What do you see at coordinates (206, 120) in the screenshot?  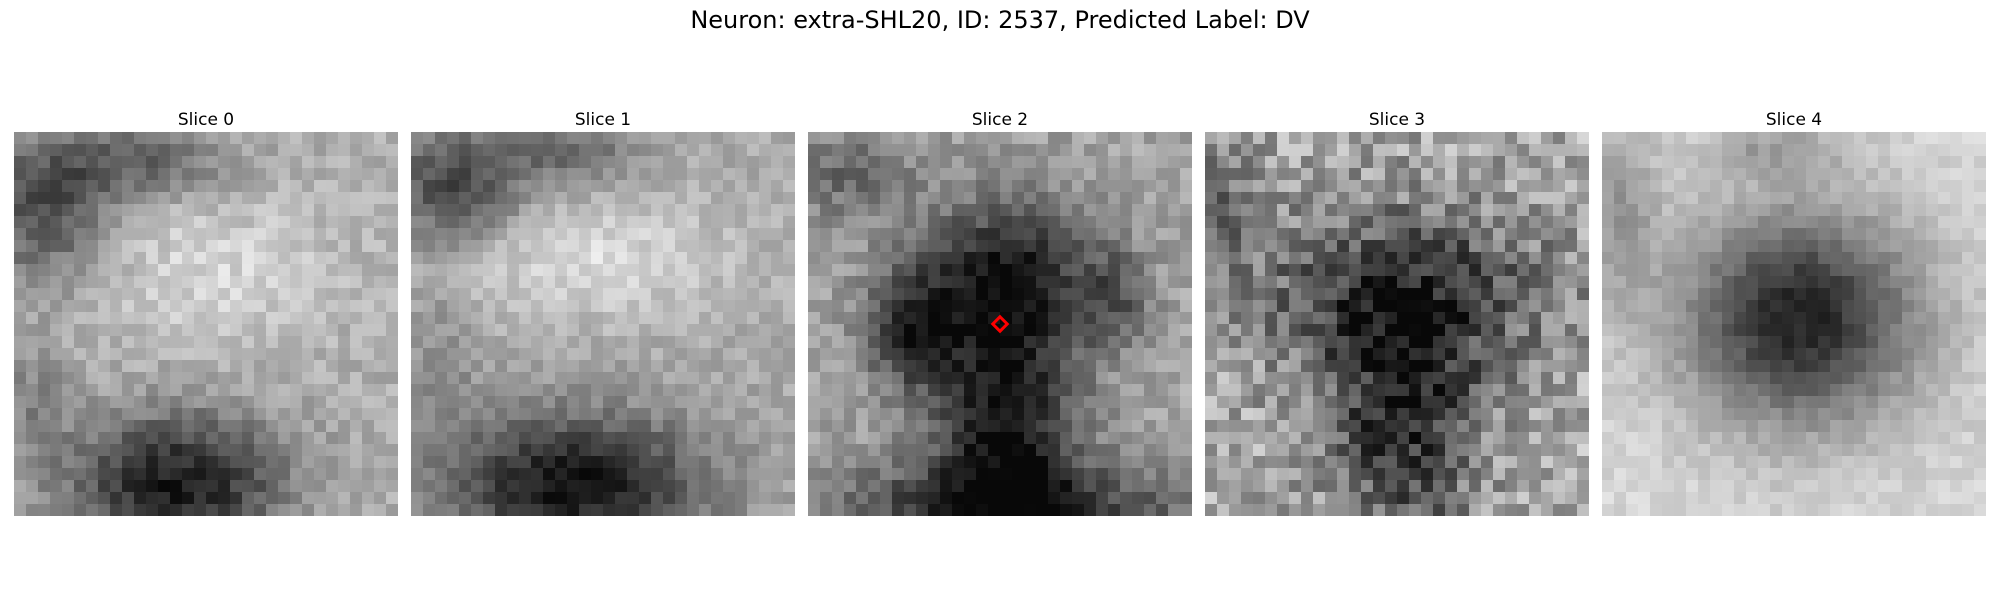 I see `slice-title-0: Slice 0` at bounding box center [206, 120].